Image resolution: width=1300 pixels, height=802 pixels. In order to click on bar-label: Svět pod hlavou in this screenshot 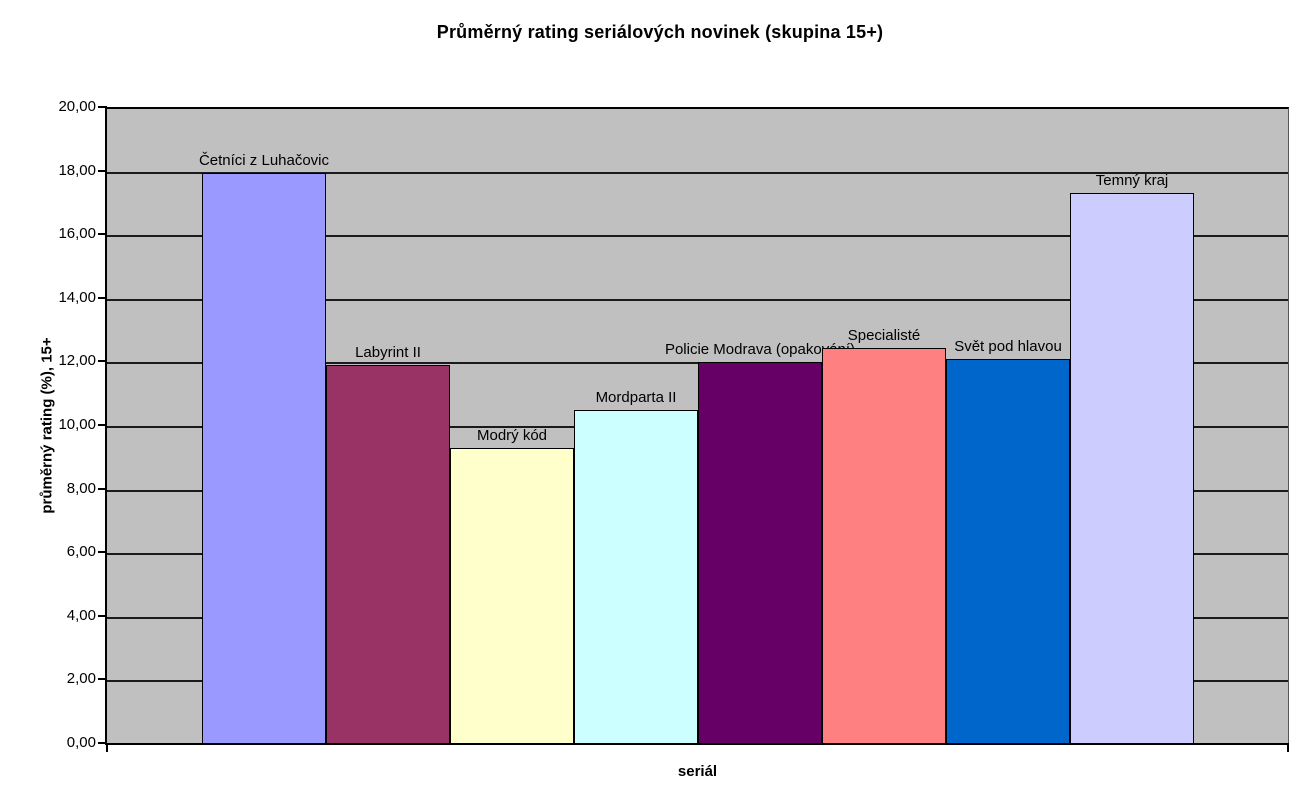, I will do `click(1008, 346)`.